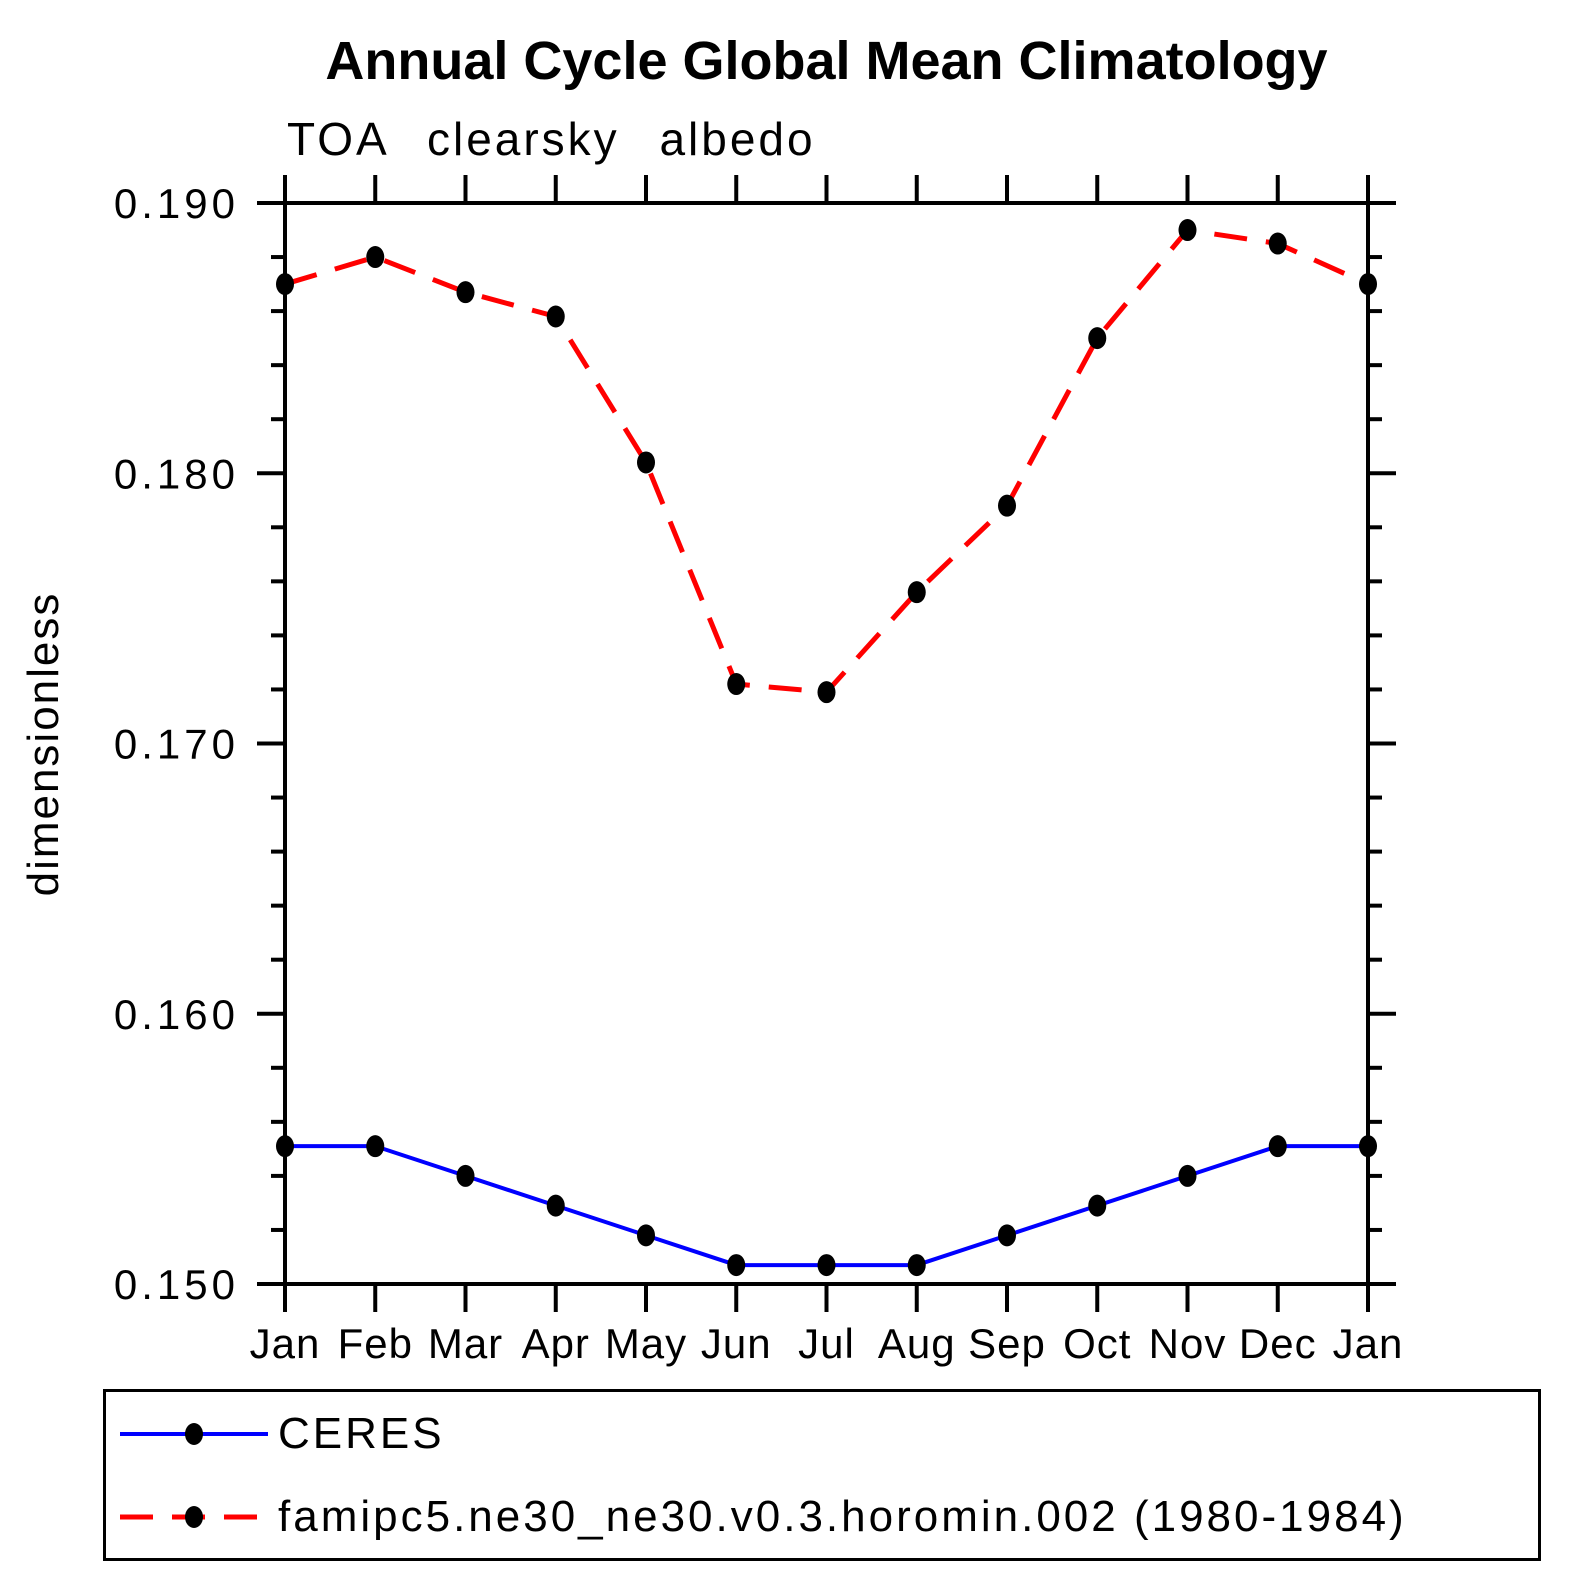 This screenshot has width=1591, height=1591. Describe the element at coordinates (465, 1343) in the screenshot. I see `x-tick-label: Mar` at that location.